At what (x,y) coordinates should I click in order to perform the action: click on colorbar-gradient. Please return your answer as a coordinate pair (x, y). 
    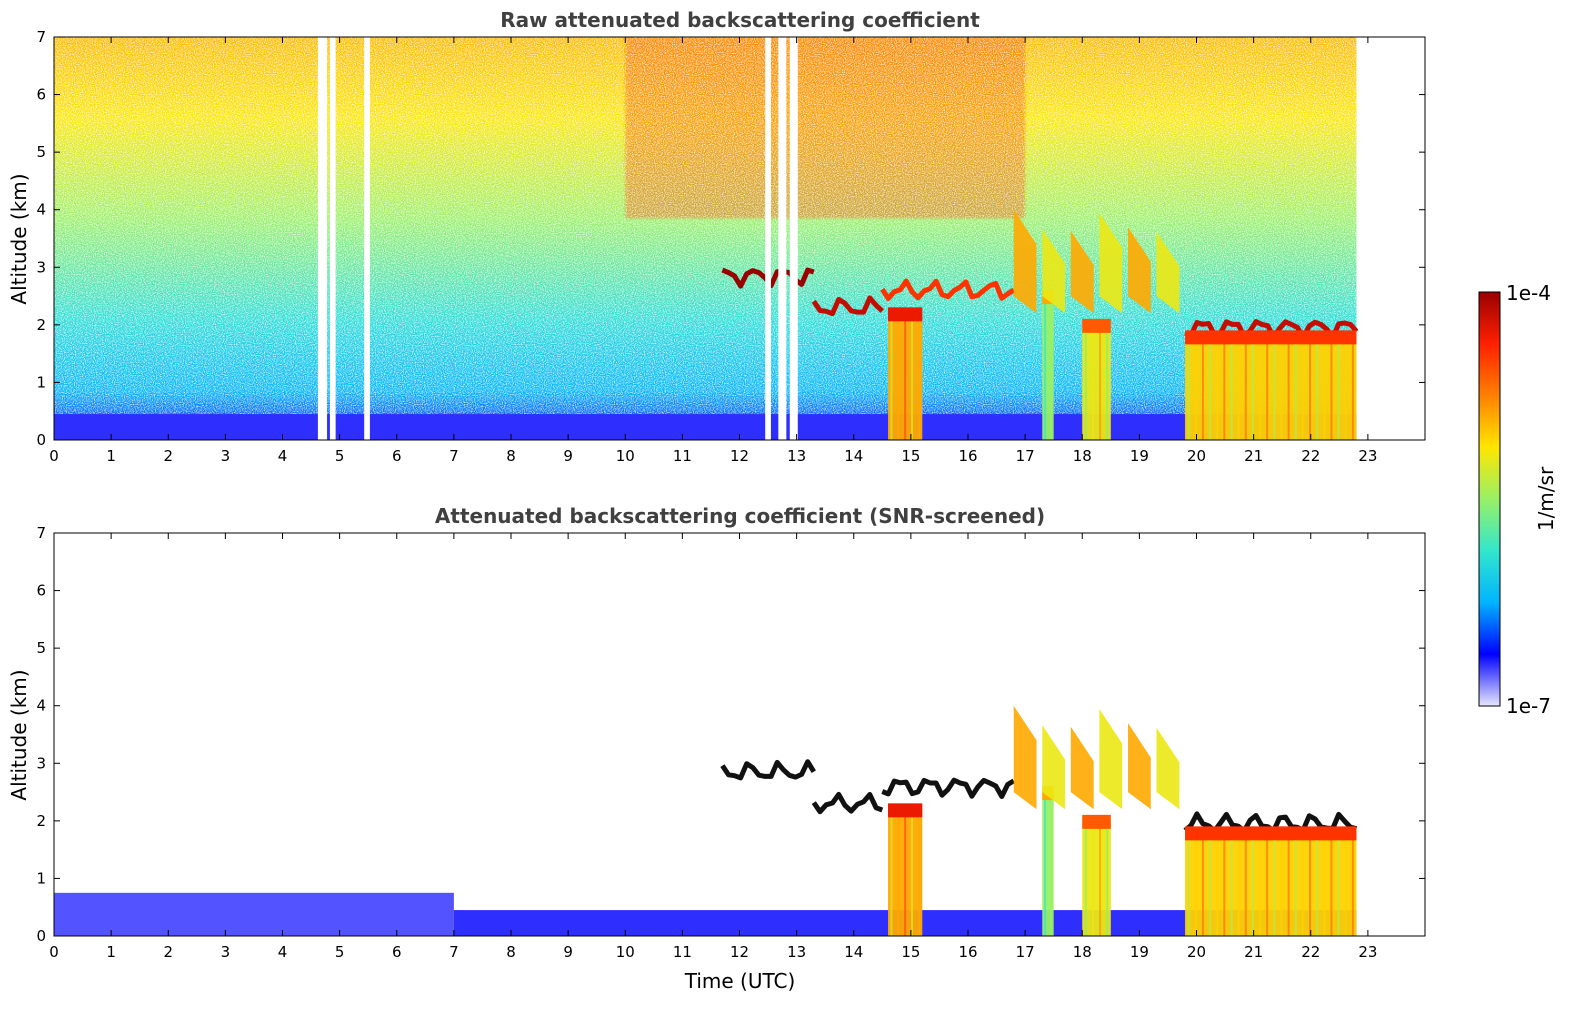
    Looking at the image, I should click on (1489, 499).